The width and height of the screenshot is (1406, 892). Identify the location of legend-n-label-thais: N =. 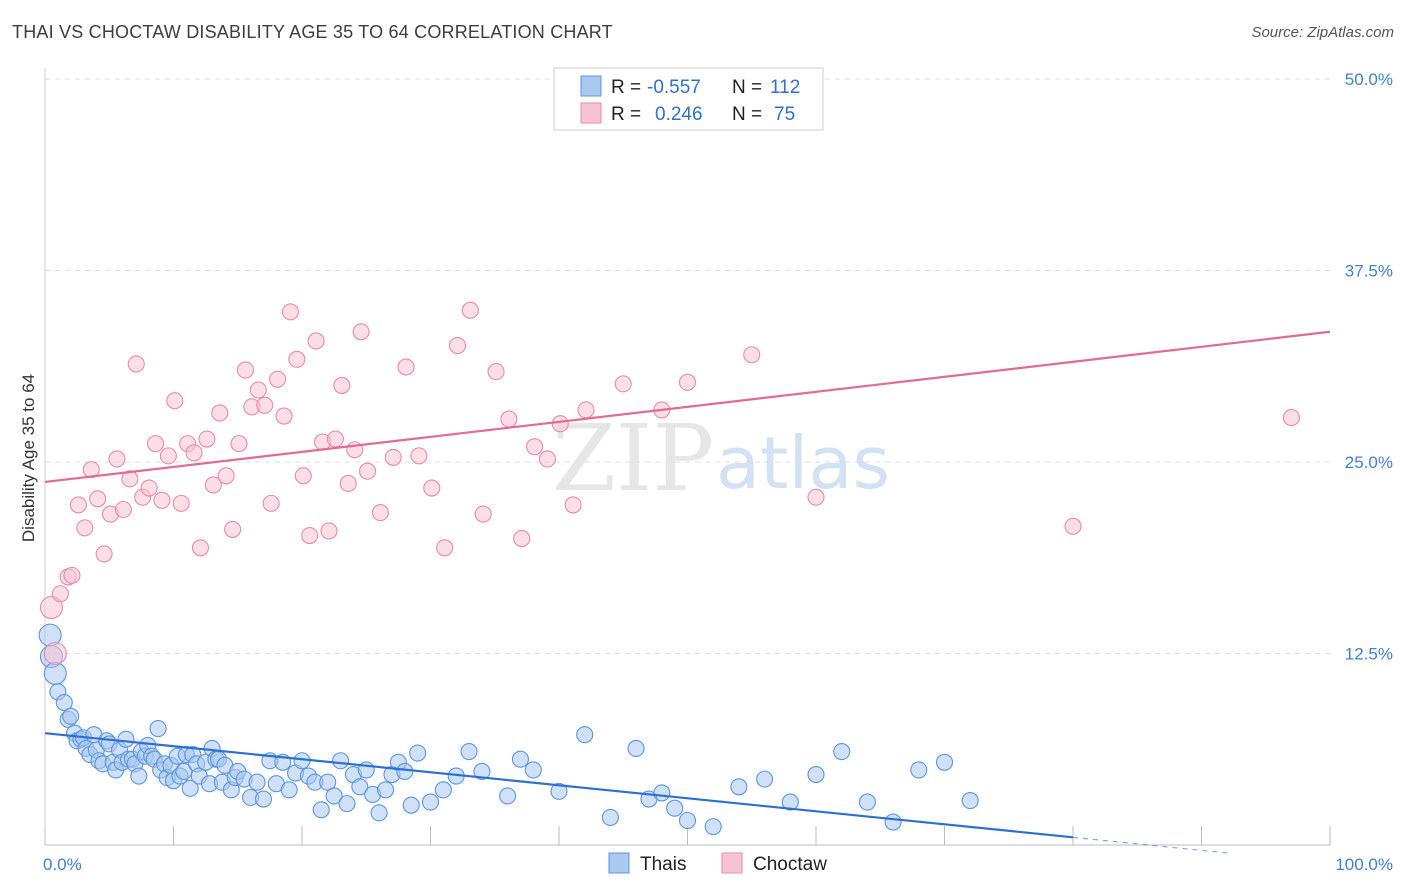
(747, 87).